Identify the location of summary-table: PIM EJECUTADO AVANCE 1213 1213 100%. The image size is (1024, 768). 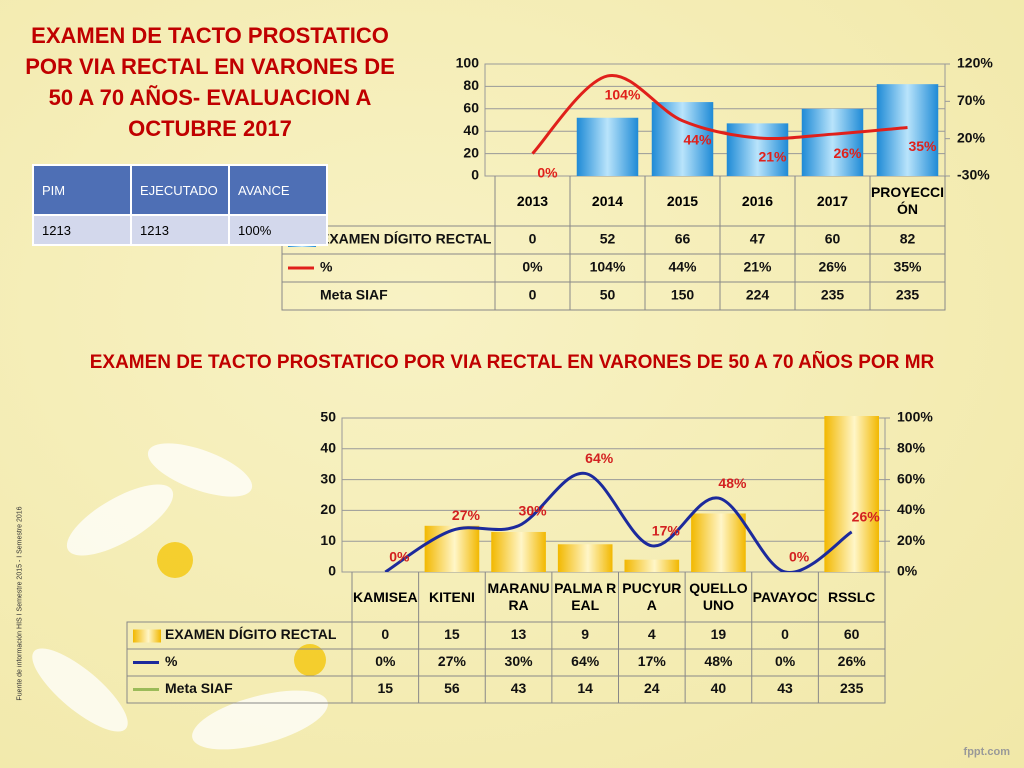
(180, 205).